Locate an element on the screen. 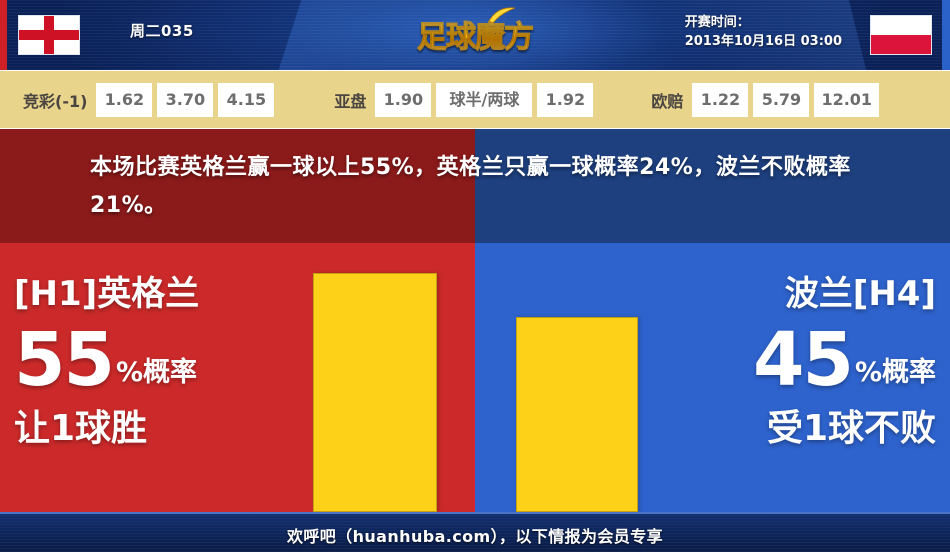 This screenshot has width=950, height=552. odds-european-draw: 5.79 is located at coordinates (781, 99).